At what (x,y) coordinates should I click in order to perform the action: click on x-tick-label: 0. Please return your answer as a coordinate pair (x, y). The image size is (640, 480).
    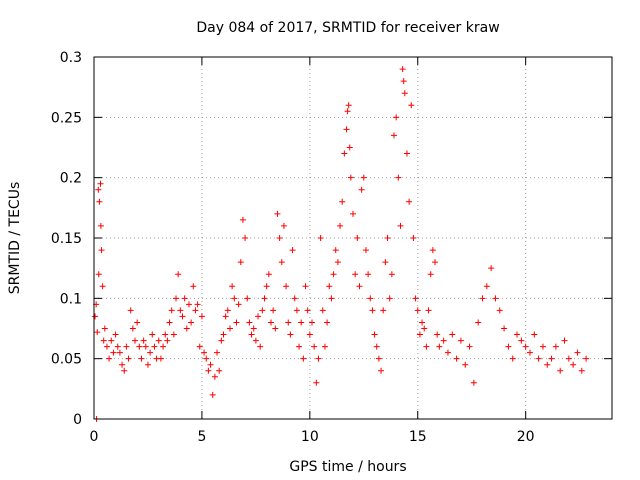
    Looking at the image, I should click on (94, 437).